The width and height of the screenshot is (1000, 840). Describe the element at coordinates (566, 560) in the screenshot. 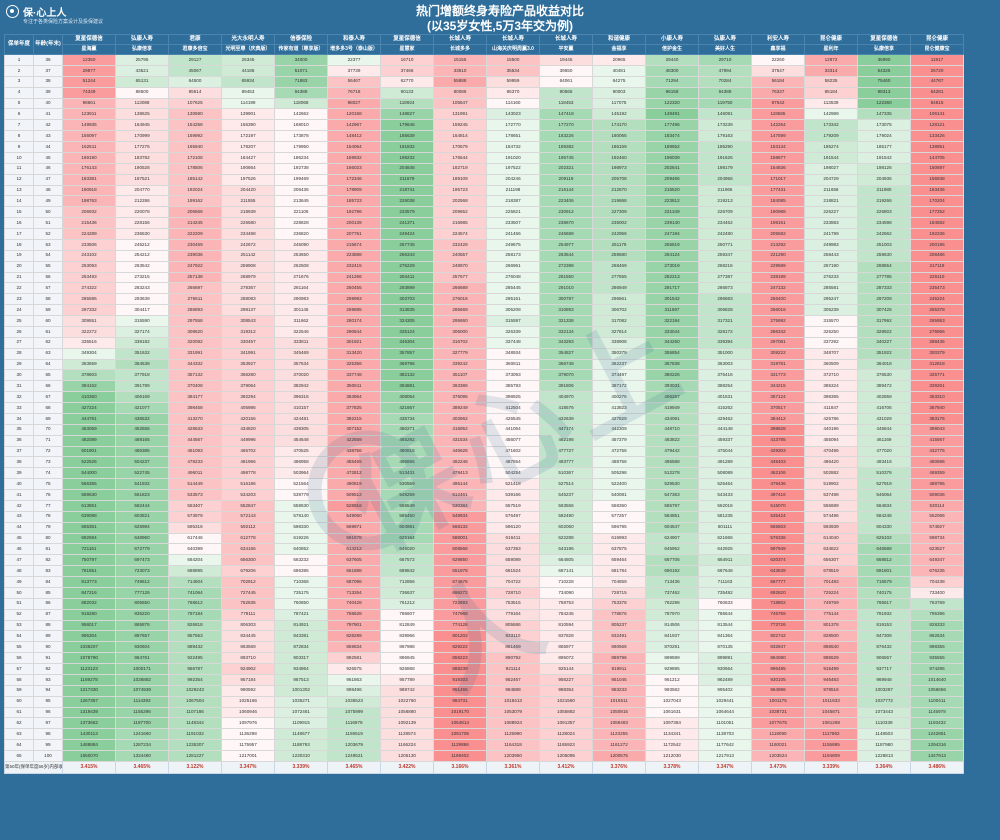

I see `value-cell: 664805` at that location.